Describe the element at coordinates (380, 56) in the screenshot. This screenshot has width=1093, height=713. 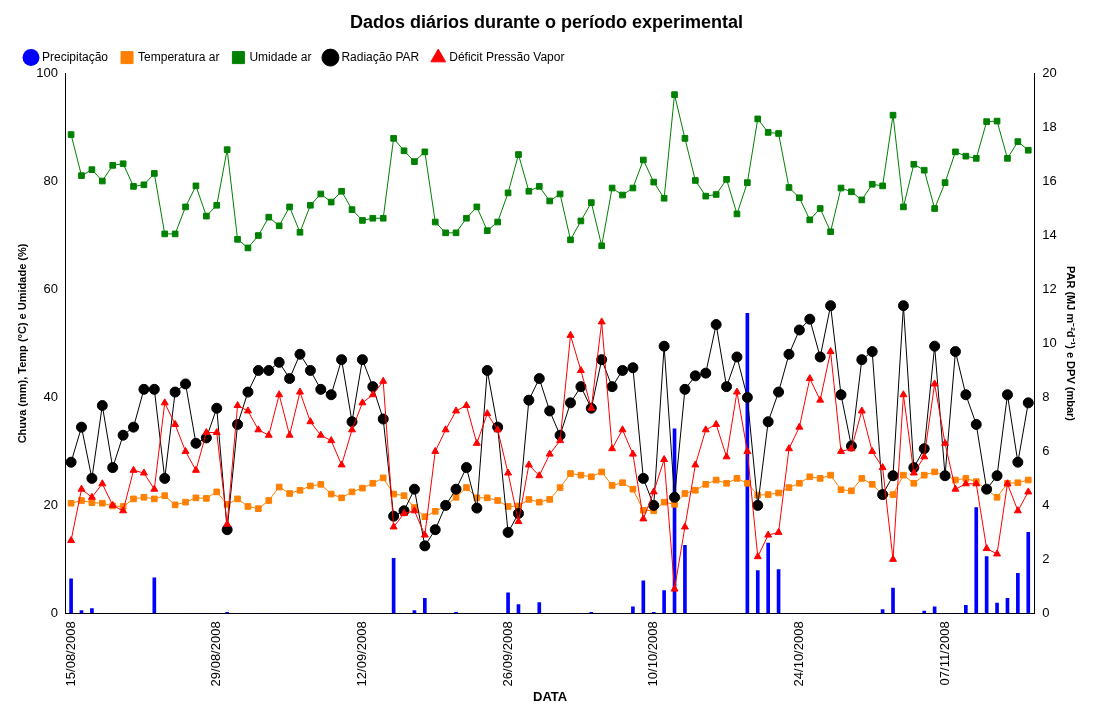
I see `legend-label: Radiação PAR` at that location.